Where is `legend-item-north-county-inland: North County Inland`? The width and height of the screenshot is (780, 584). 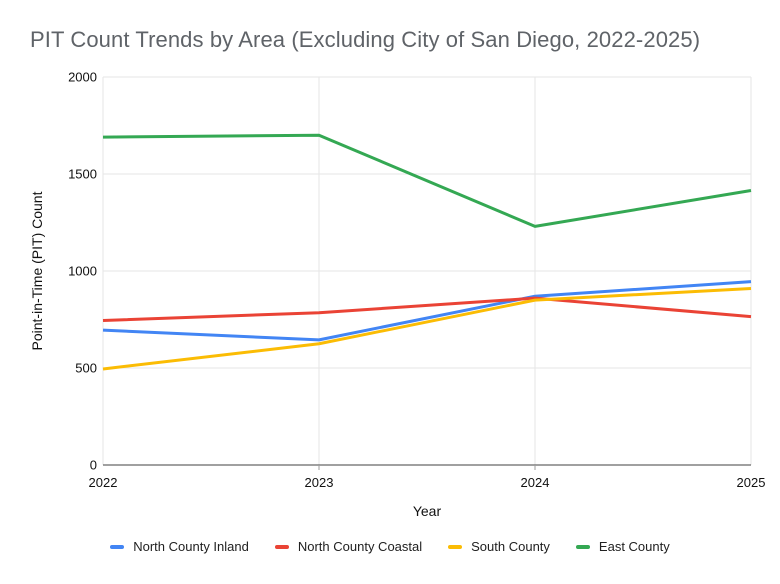
legend-item-north-county-inland: North County Inland is located at coordinates (179, 546).